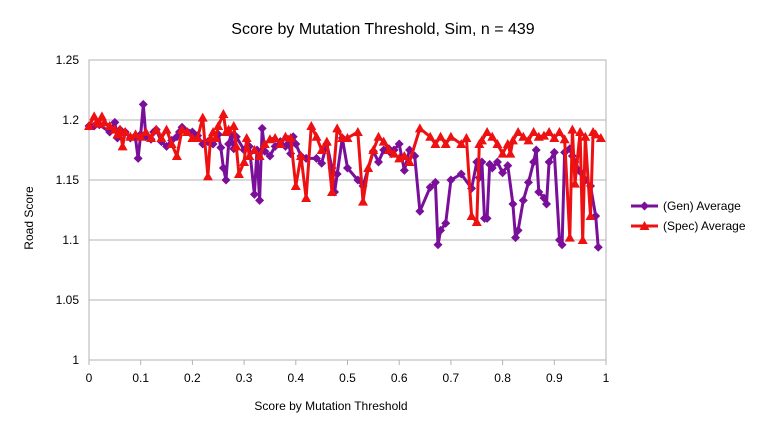 The width and height of the screenshot is (766, 431). I want to click on x-tick-label: 0.2, so click(192, 378).